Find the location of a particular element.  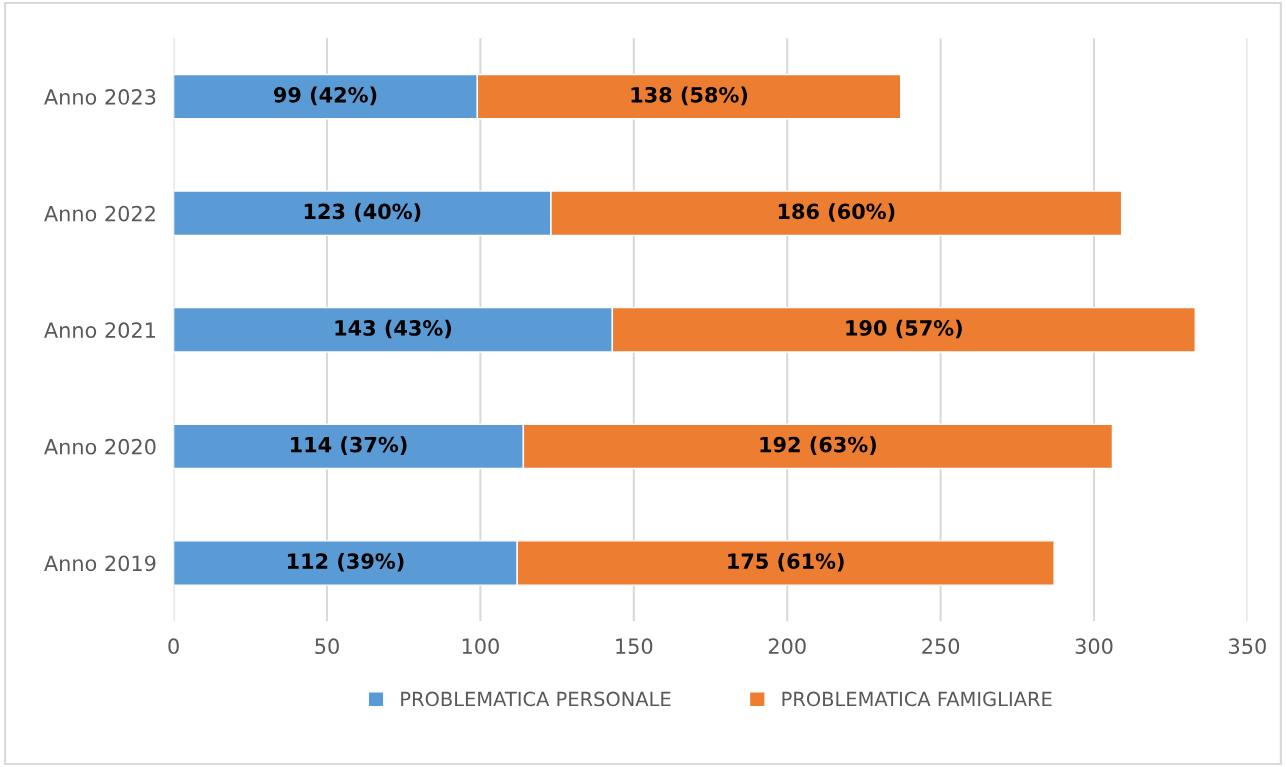

legend-label: PROBLEMATICA FAMIGLIARE is located at coordinates (917, 699).